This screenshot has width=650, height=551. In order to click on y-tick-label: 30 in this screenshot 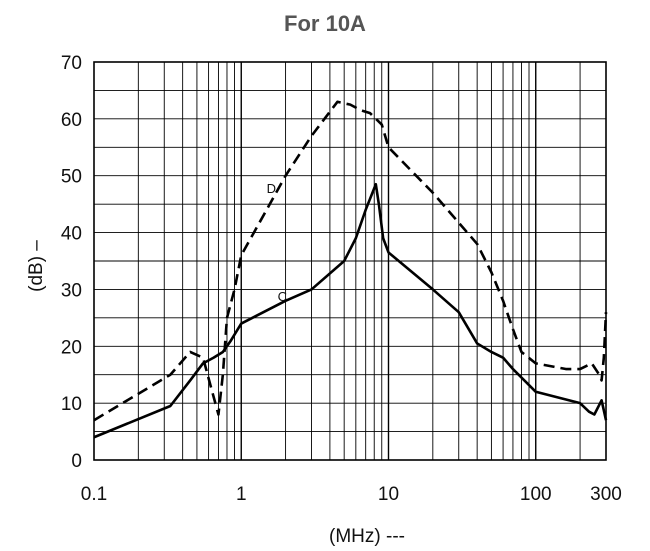, I will do `click(71, 290)`.